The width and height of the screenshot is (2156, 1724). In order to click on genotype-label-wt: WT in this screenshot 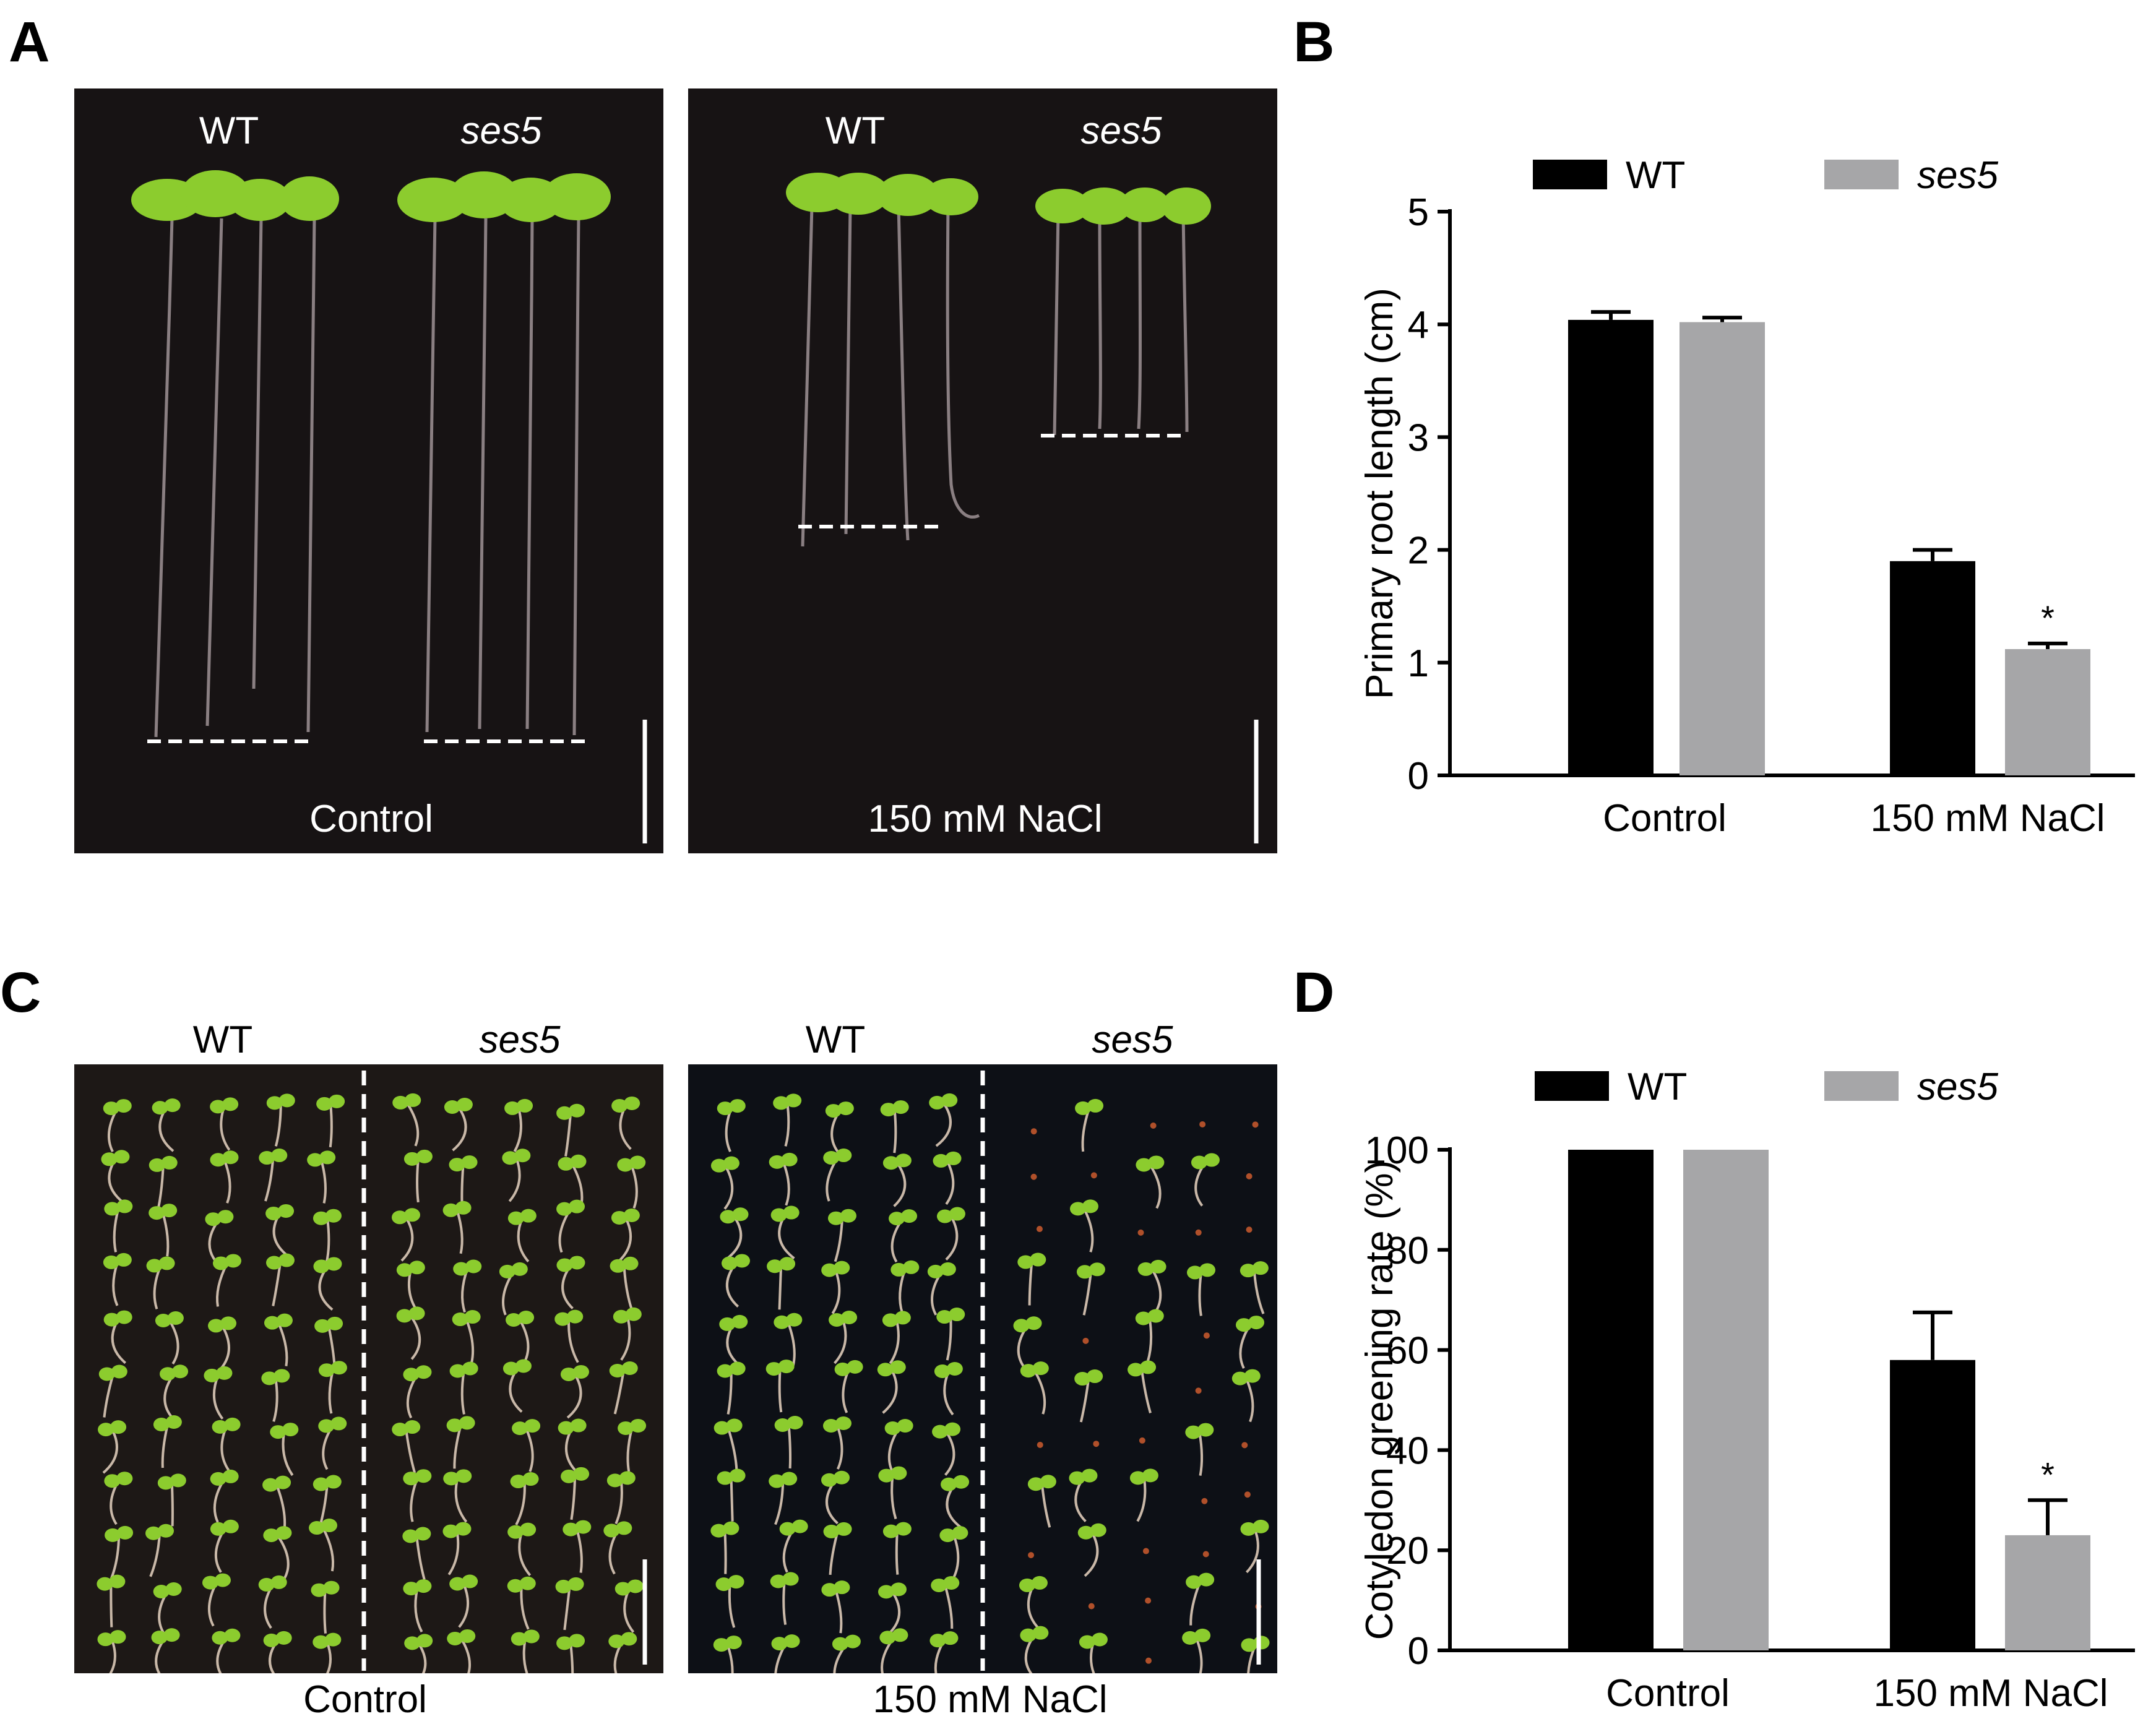, I will do `click(835, 1040)`.